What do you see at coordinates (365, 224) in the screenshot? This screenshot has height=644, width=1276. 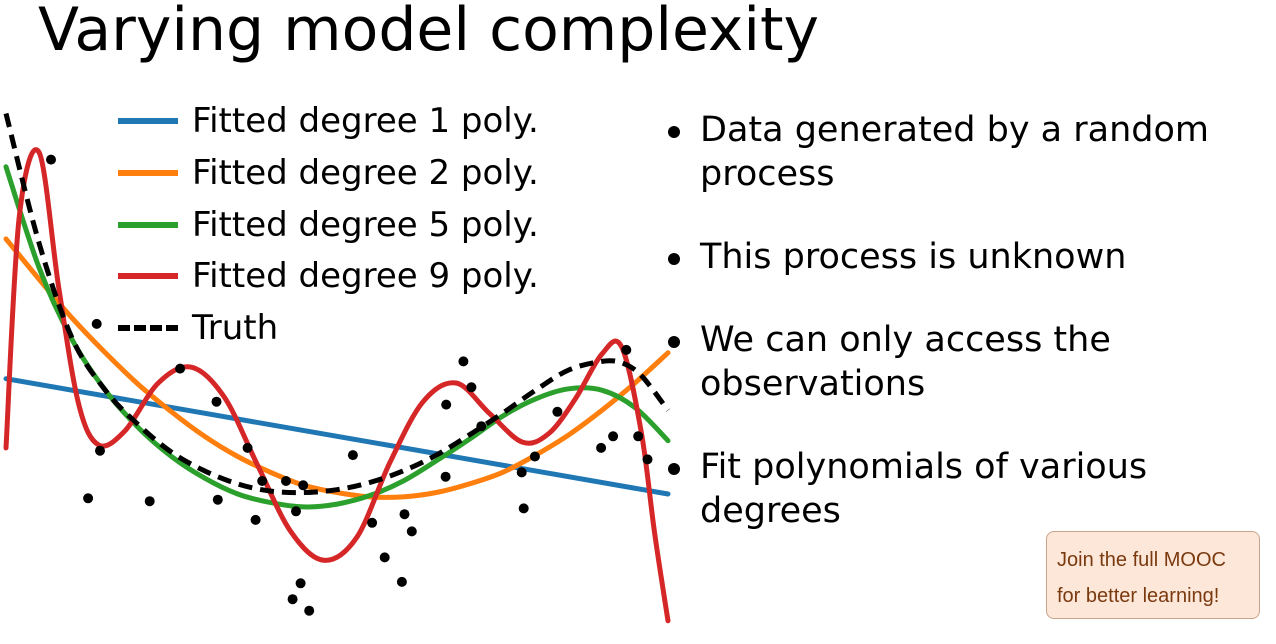 I see `legend-label: Fitted degree 5 poly.` at bounding box center [365, 224].